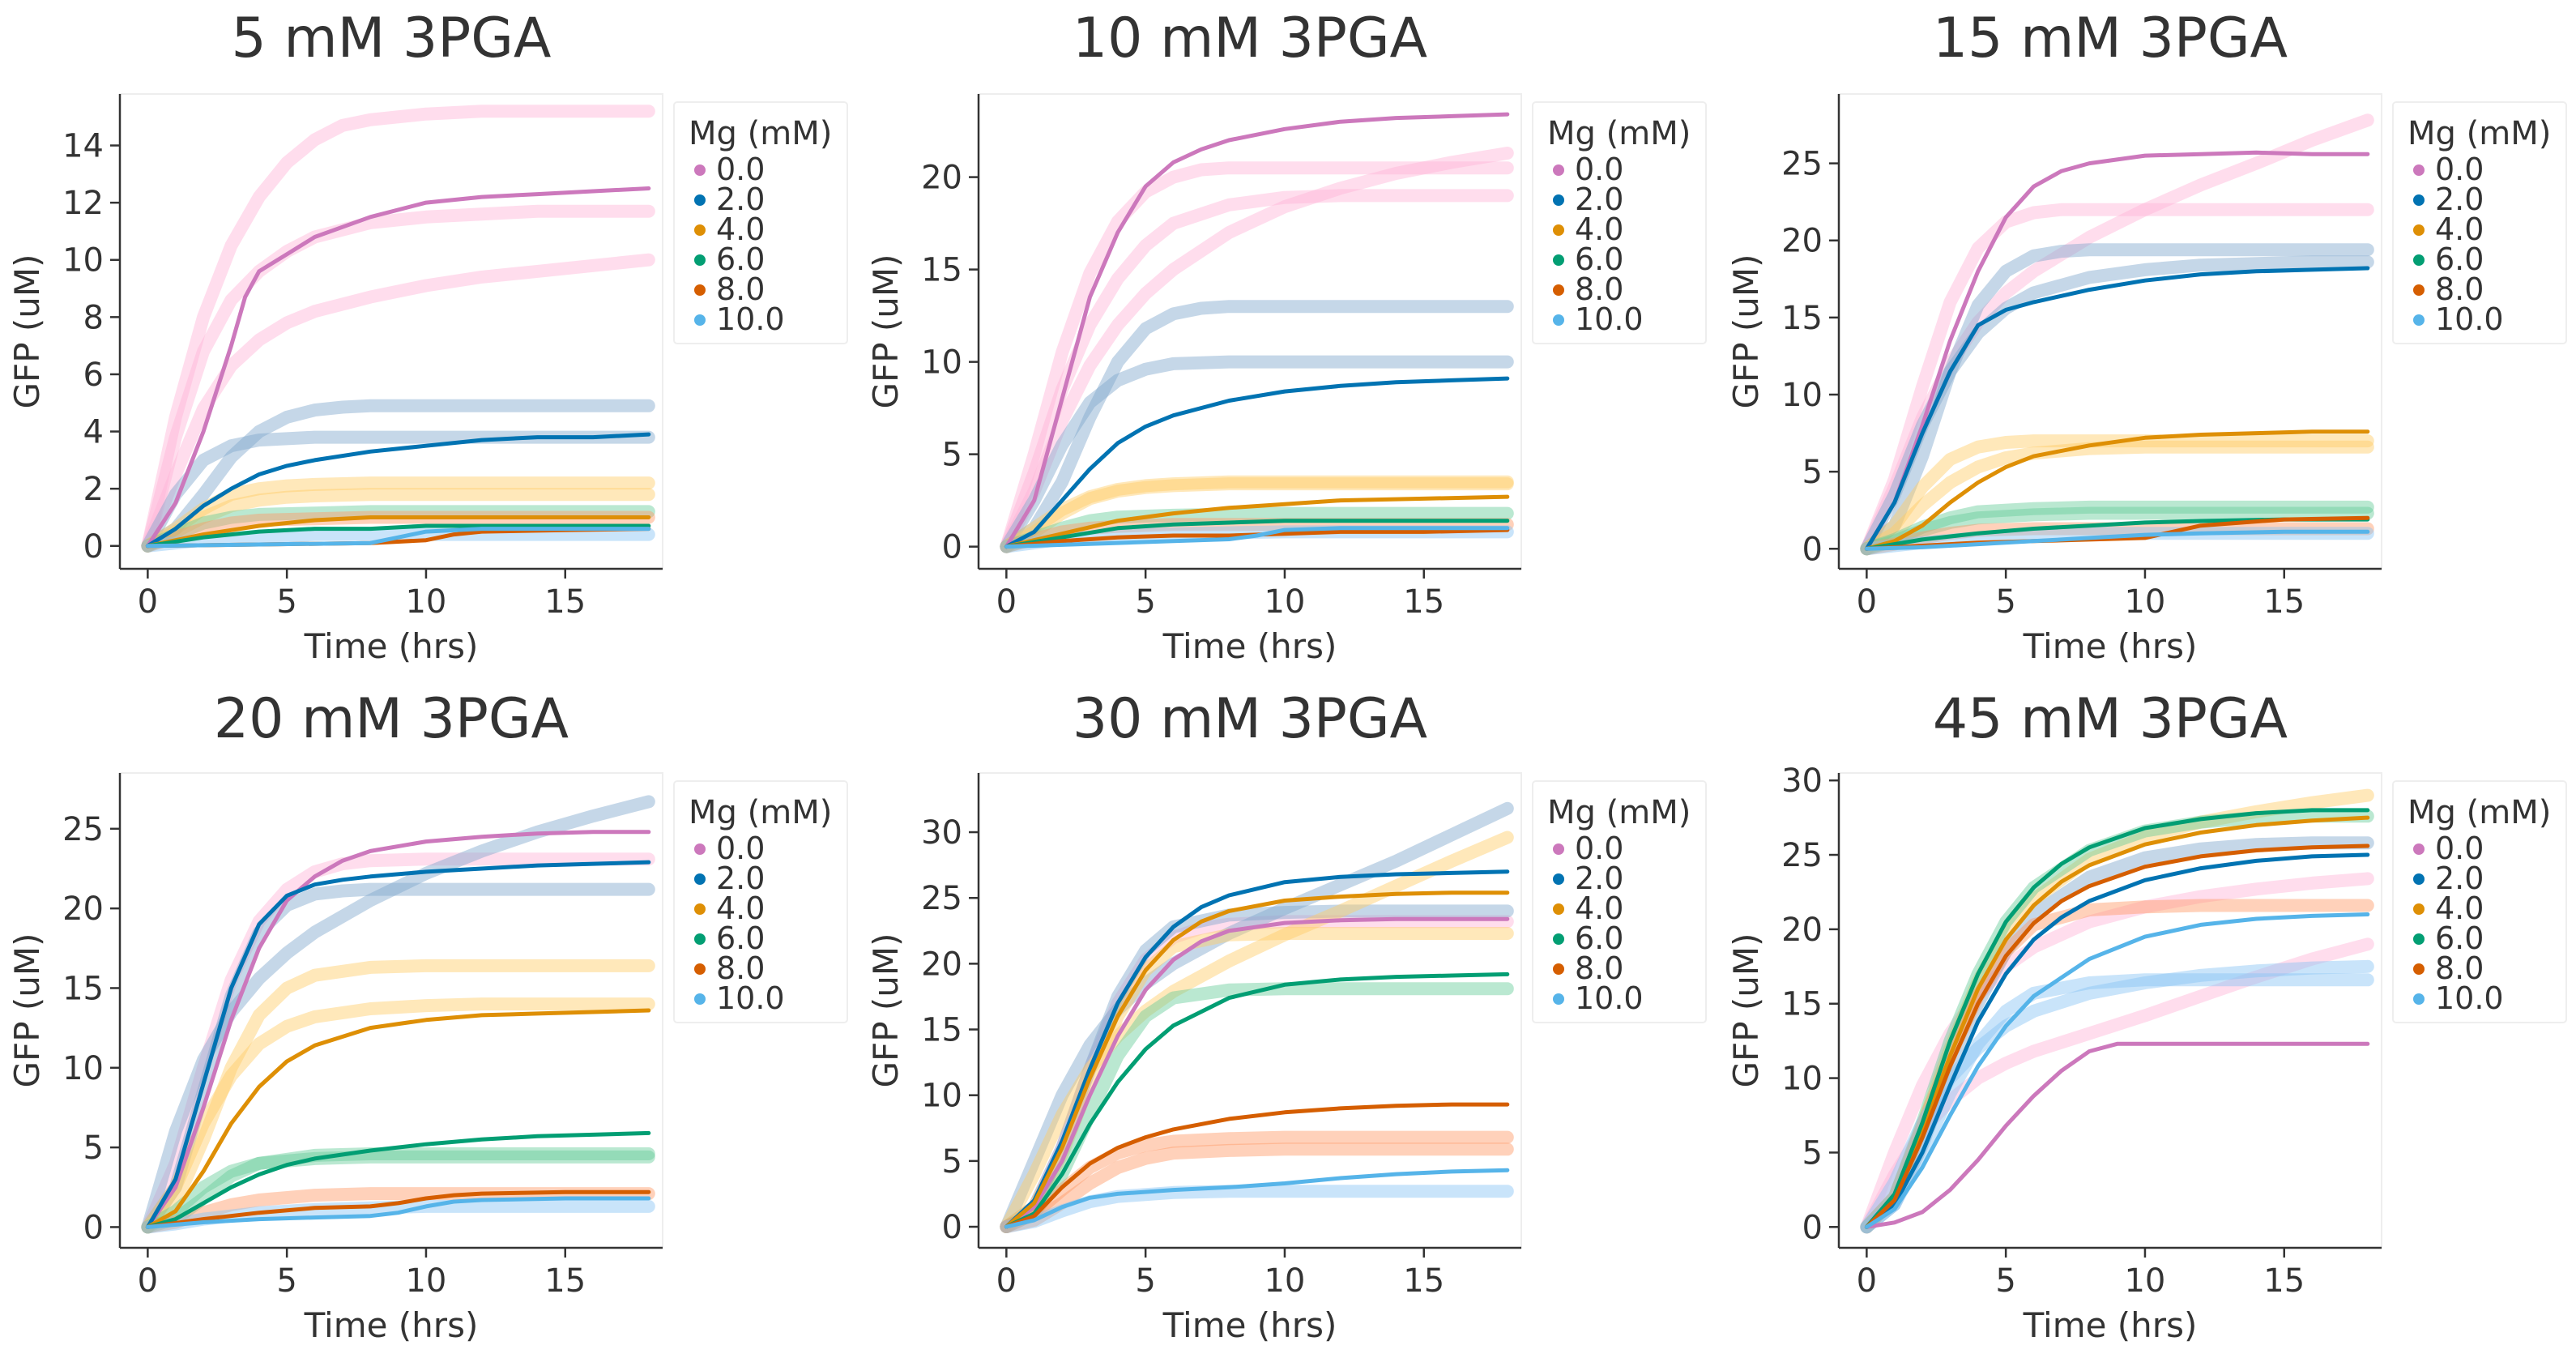  What do you see at coordinates (2111, 719) in the screenshot?
I see `chart-title: 45 mM 3PGA` at bounding box center [2111, 719].